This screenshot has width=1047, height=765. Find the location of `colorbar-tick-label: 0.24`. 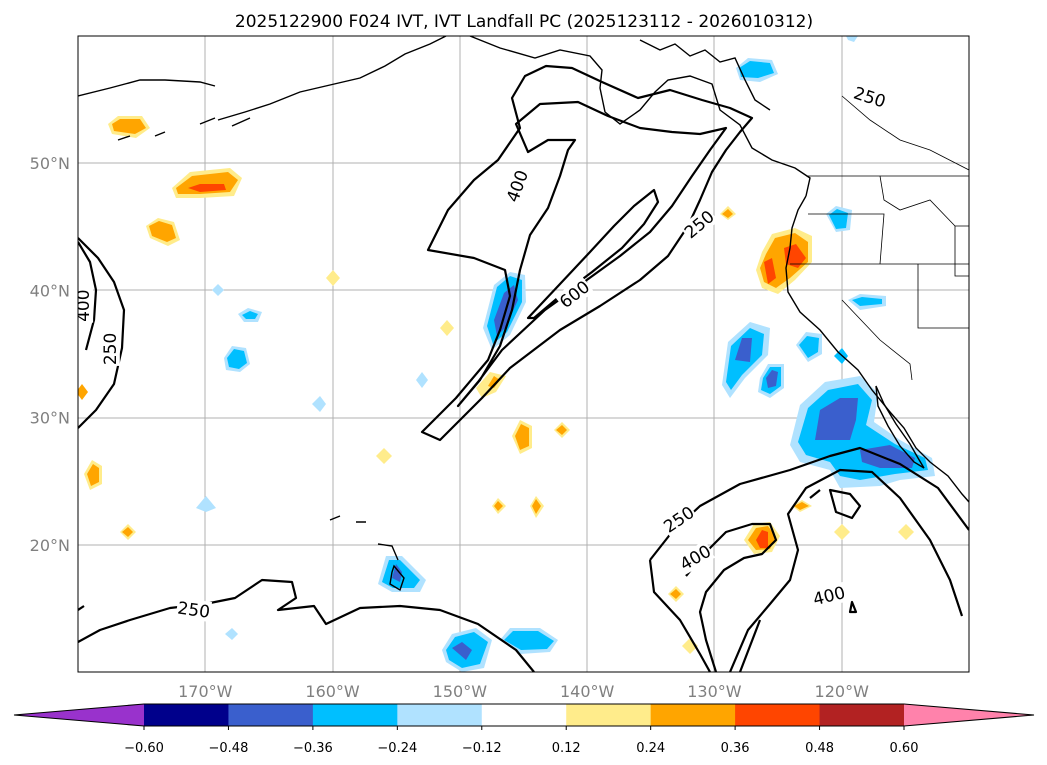

colorbar-tick-label: 0.24 is located at coordinates (650, 748).